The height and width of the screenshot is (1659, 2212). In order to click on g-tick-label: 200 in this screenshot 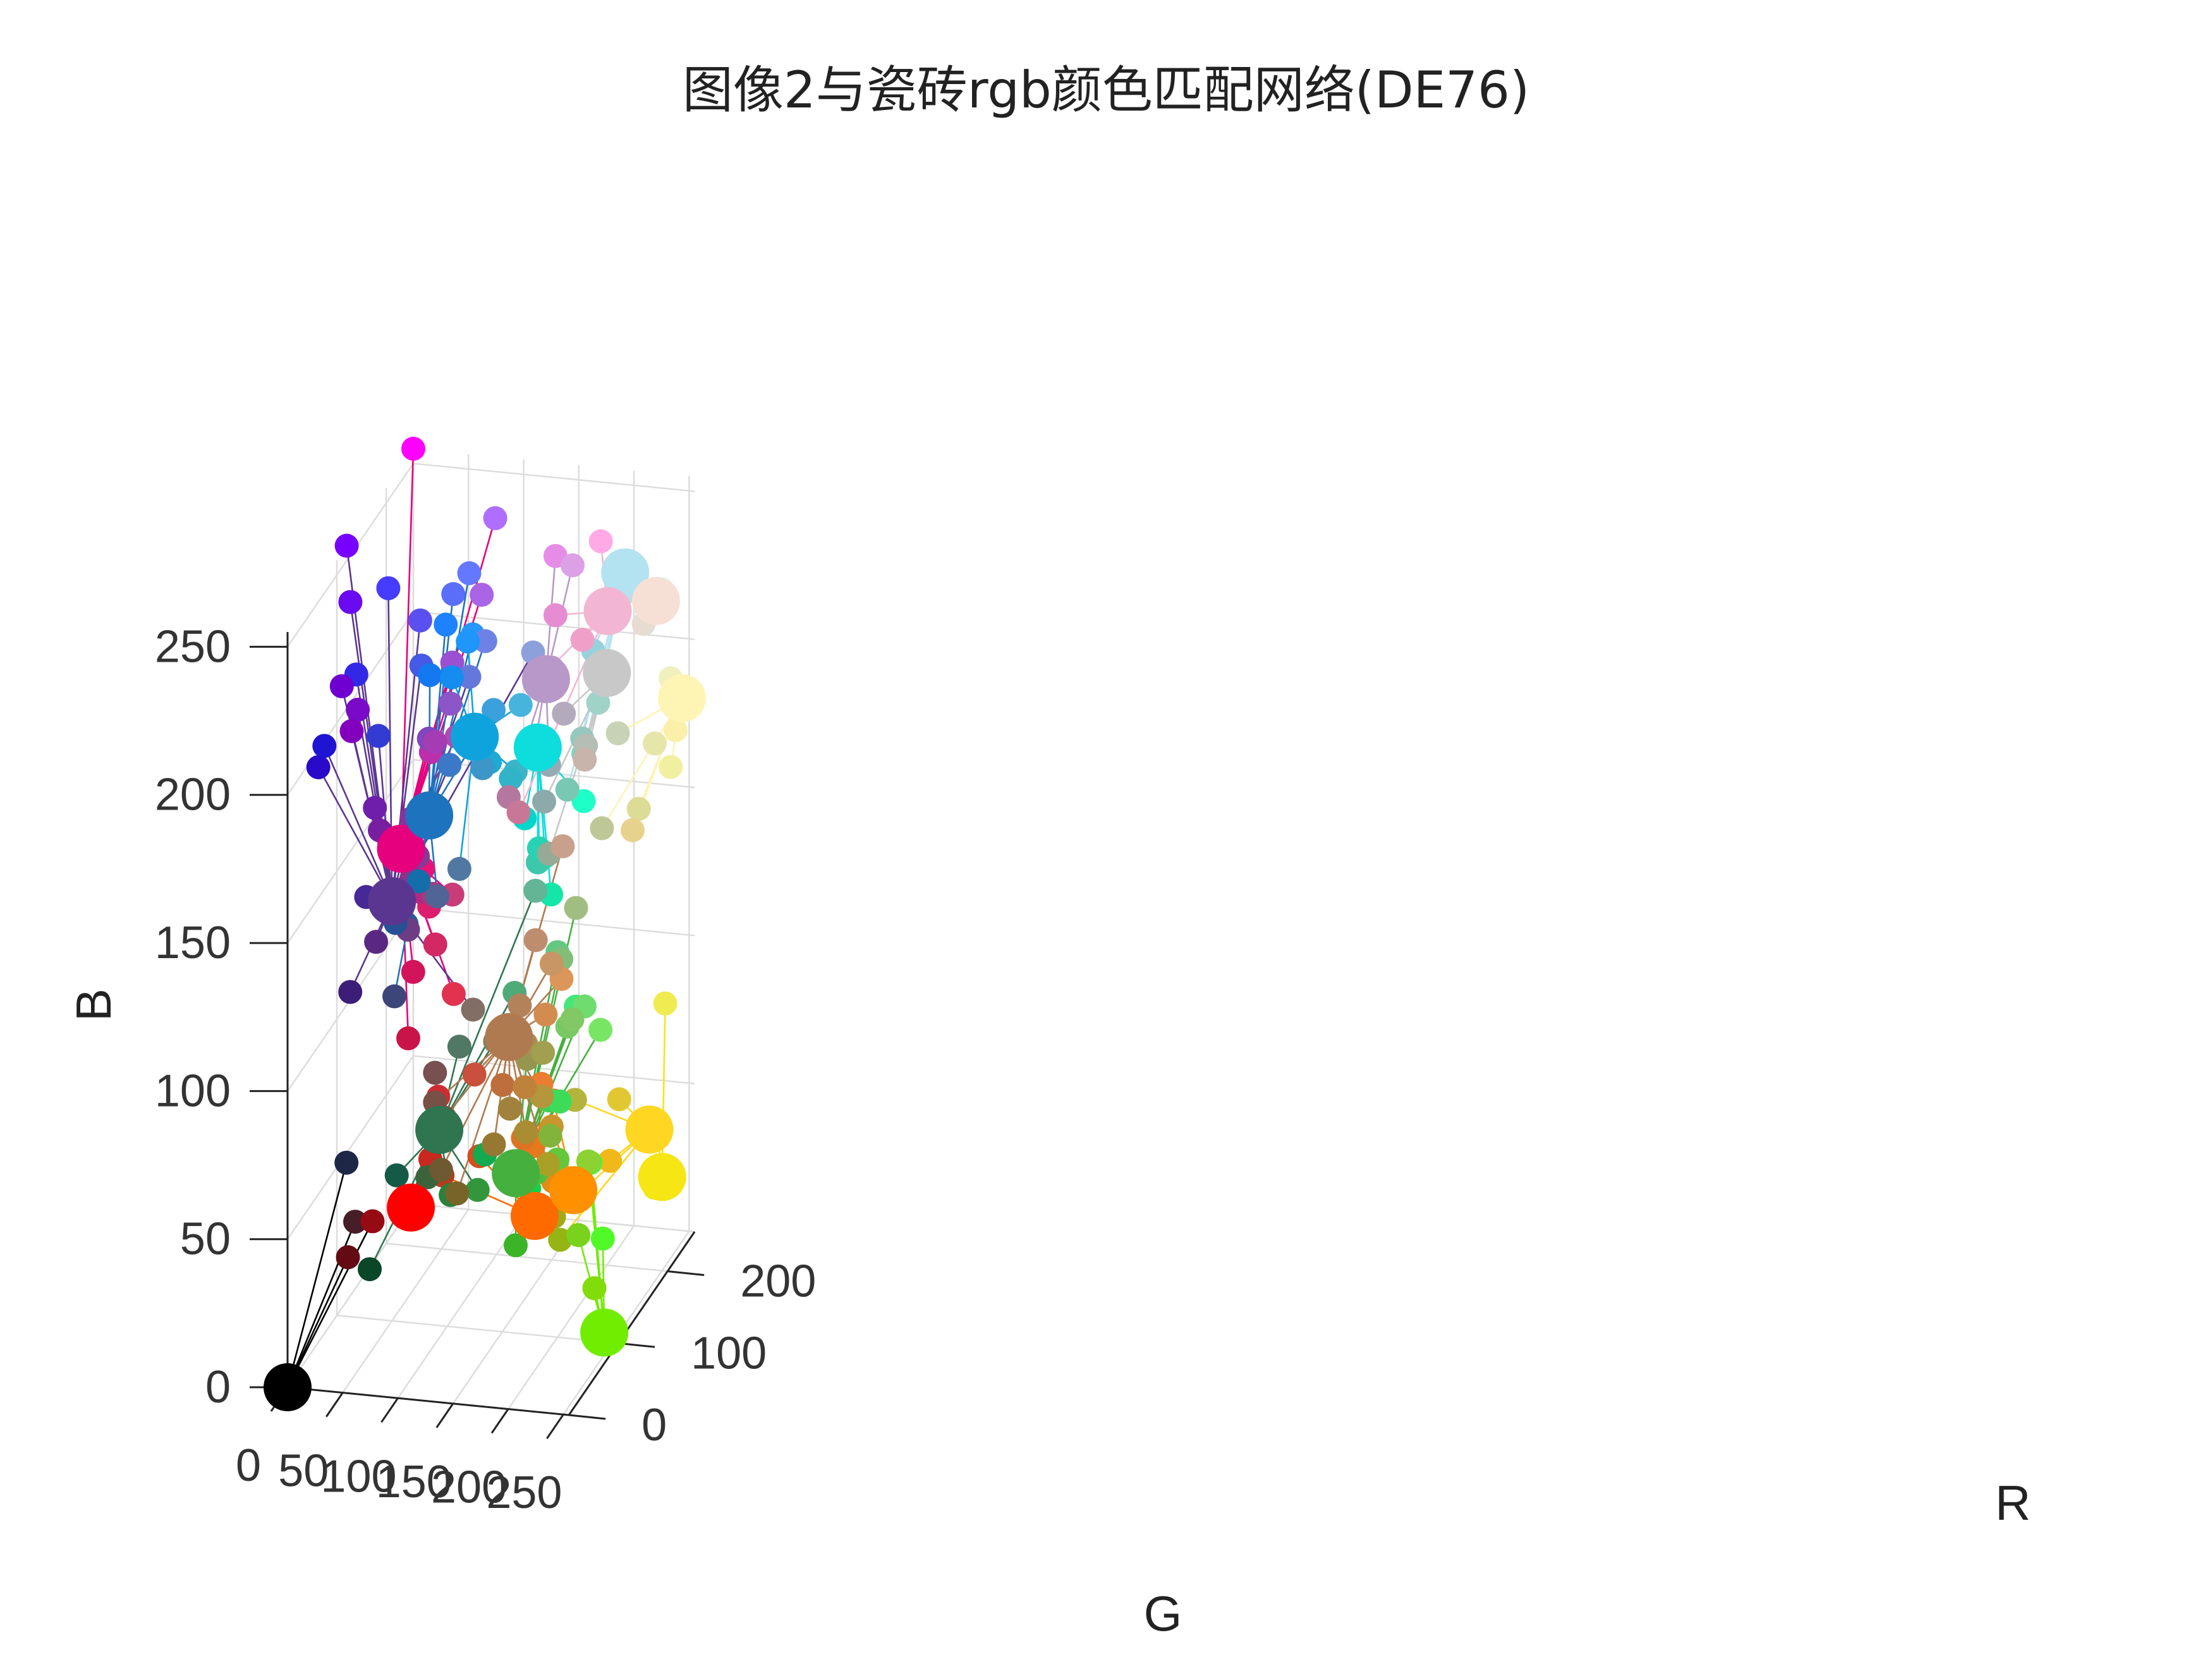, I will do `click(469, 1488)`.